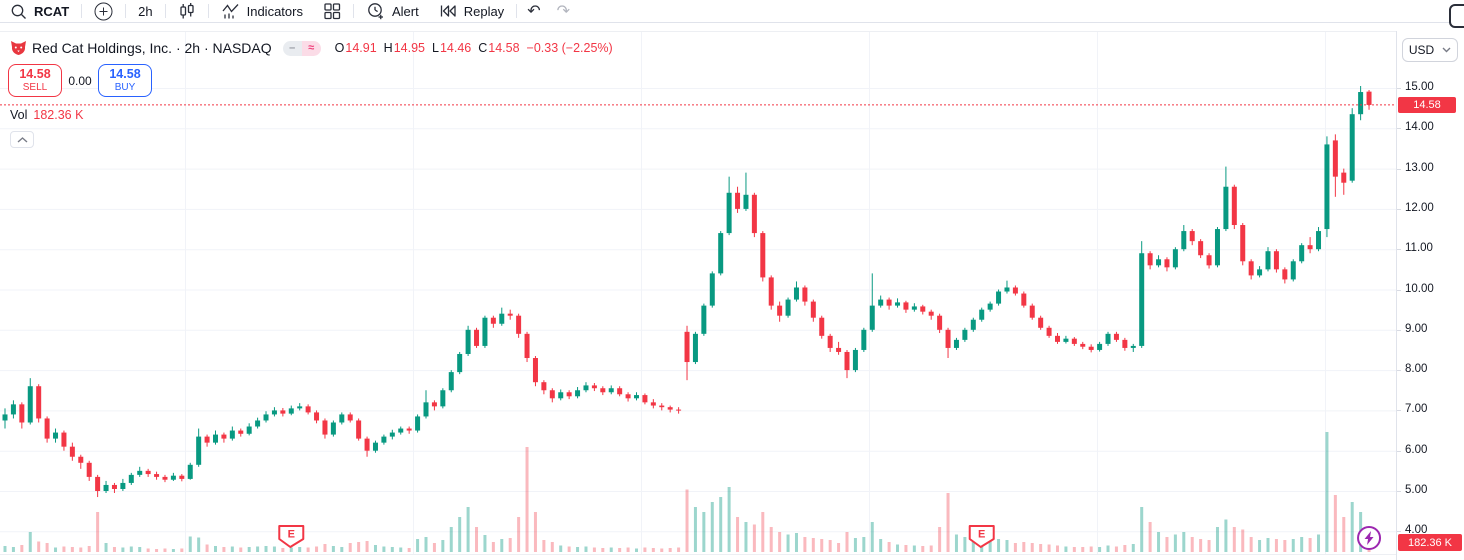 The image size is (1464, 560). I want to click on indicators-button: Indicators, so click(262, 11).